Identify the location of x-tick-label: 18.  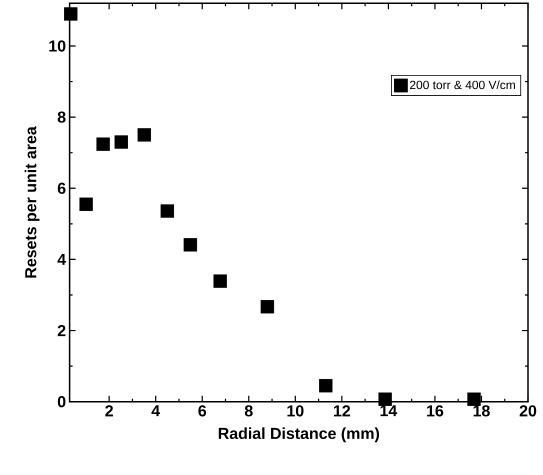
(482, 411).